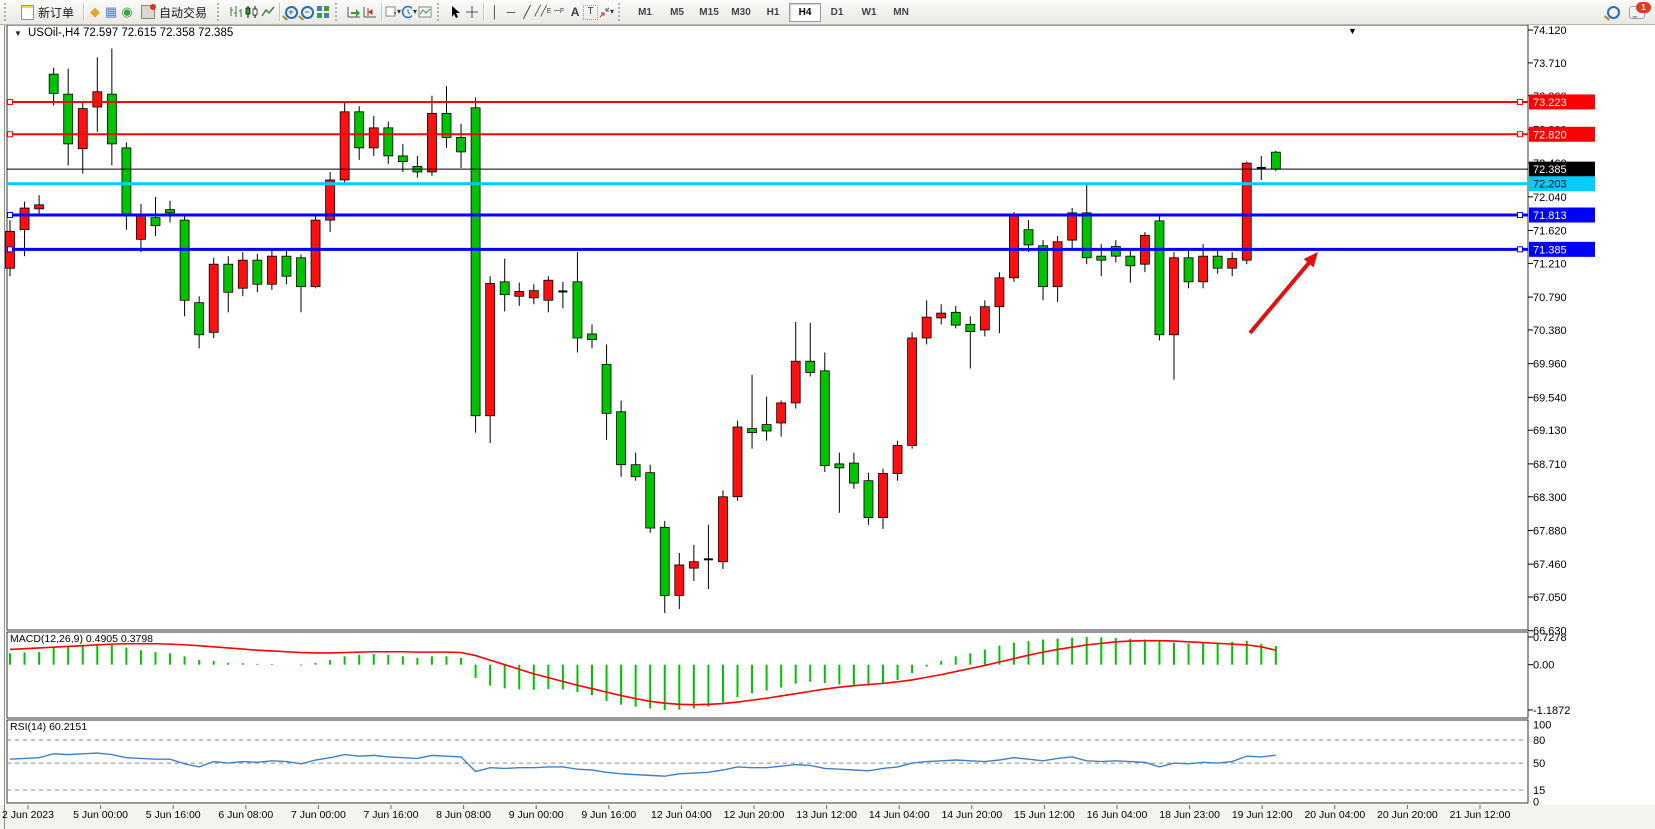 This screenshot has width=1655, height=829. What do you see at coordinates (291, 12) in the screenshot?
I see `zoom-in-icon: +` at bounding box center [291, 12].